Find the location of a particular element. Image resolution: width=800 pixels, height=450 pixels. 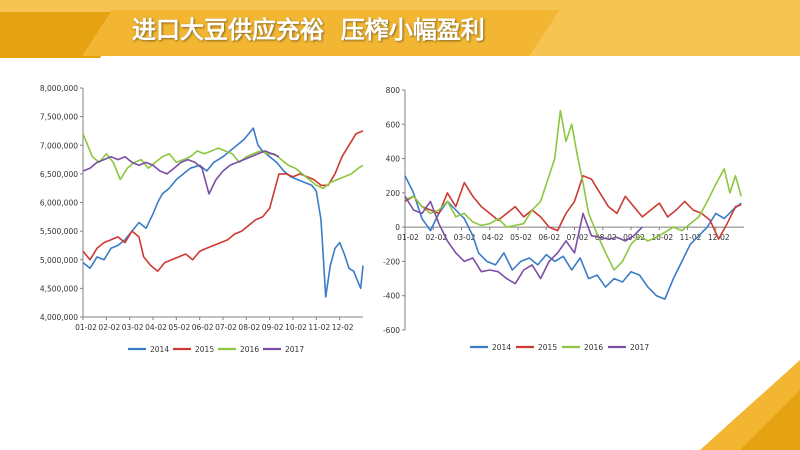

y-tick-label: 400 is located at coordinates (393, 159).